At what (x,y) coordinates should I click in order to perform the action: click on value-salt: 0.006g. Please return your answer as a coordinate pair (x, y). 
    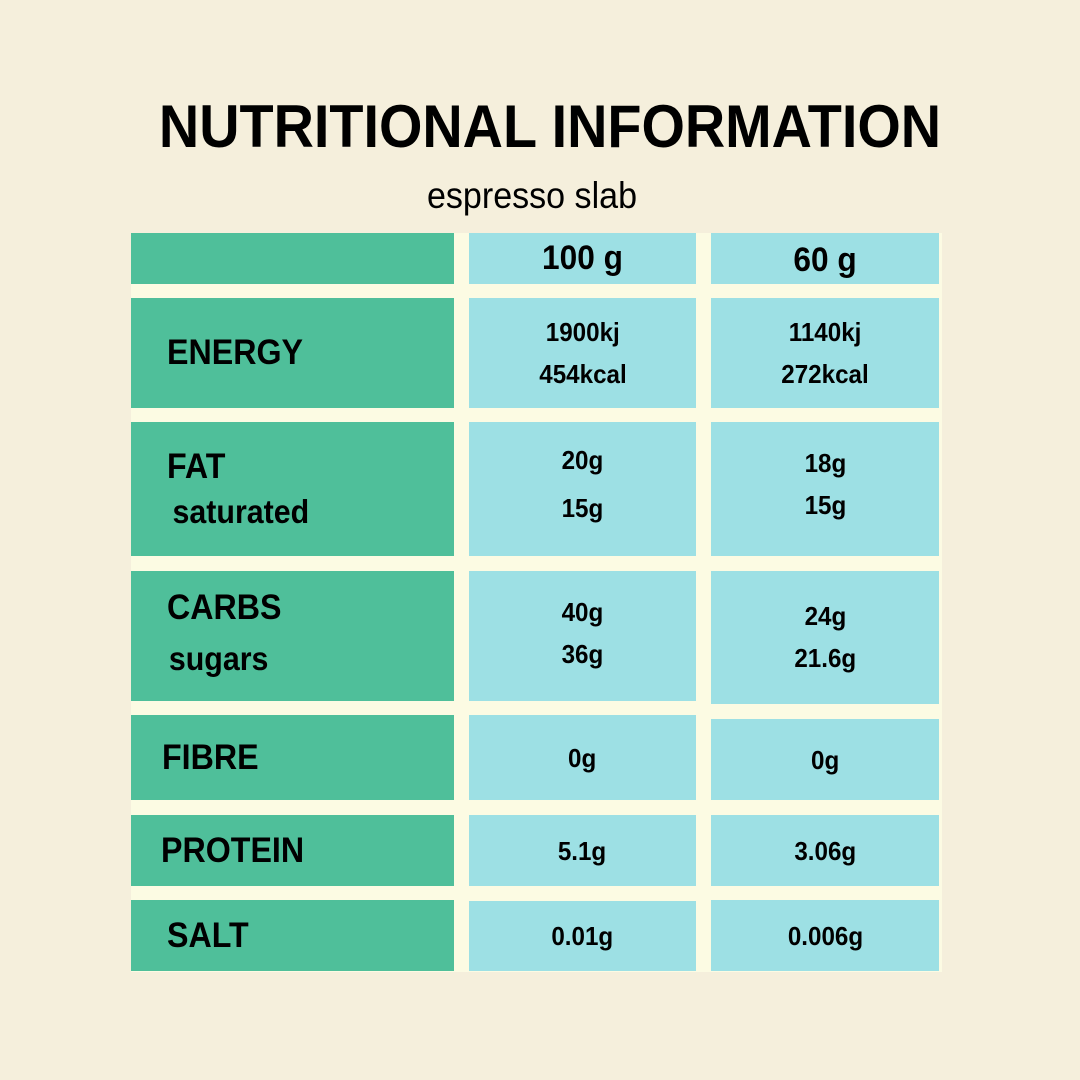
    Looking at the image, I should click on (825, 935).